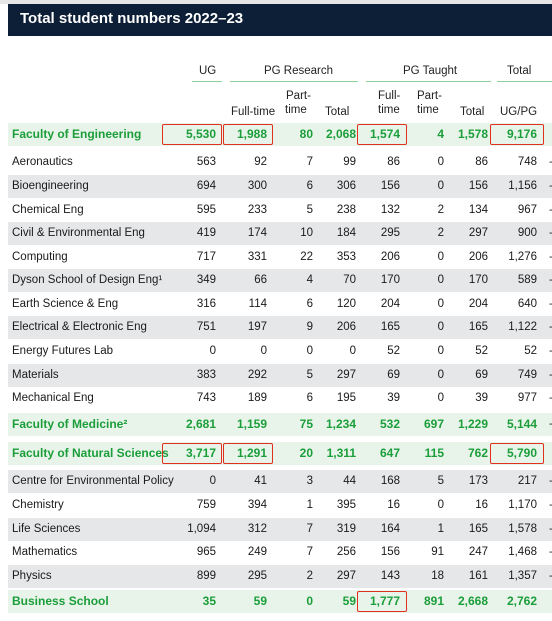 Image resolution: width=552 pixels, height=621 pixels. Describe the element at coordinates (349, 481) in the screenshot. I see `cell-pgr-total: 44` at that location.